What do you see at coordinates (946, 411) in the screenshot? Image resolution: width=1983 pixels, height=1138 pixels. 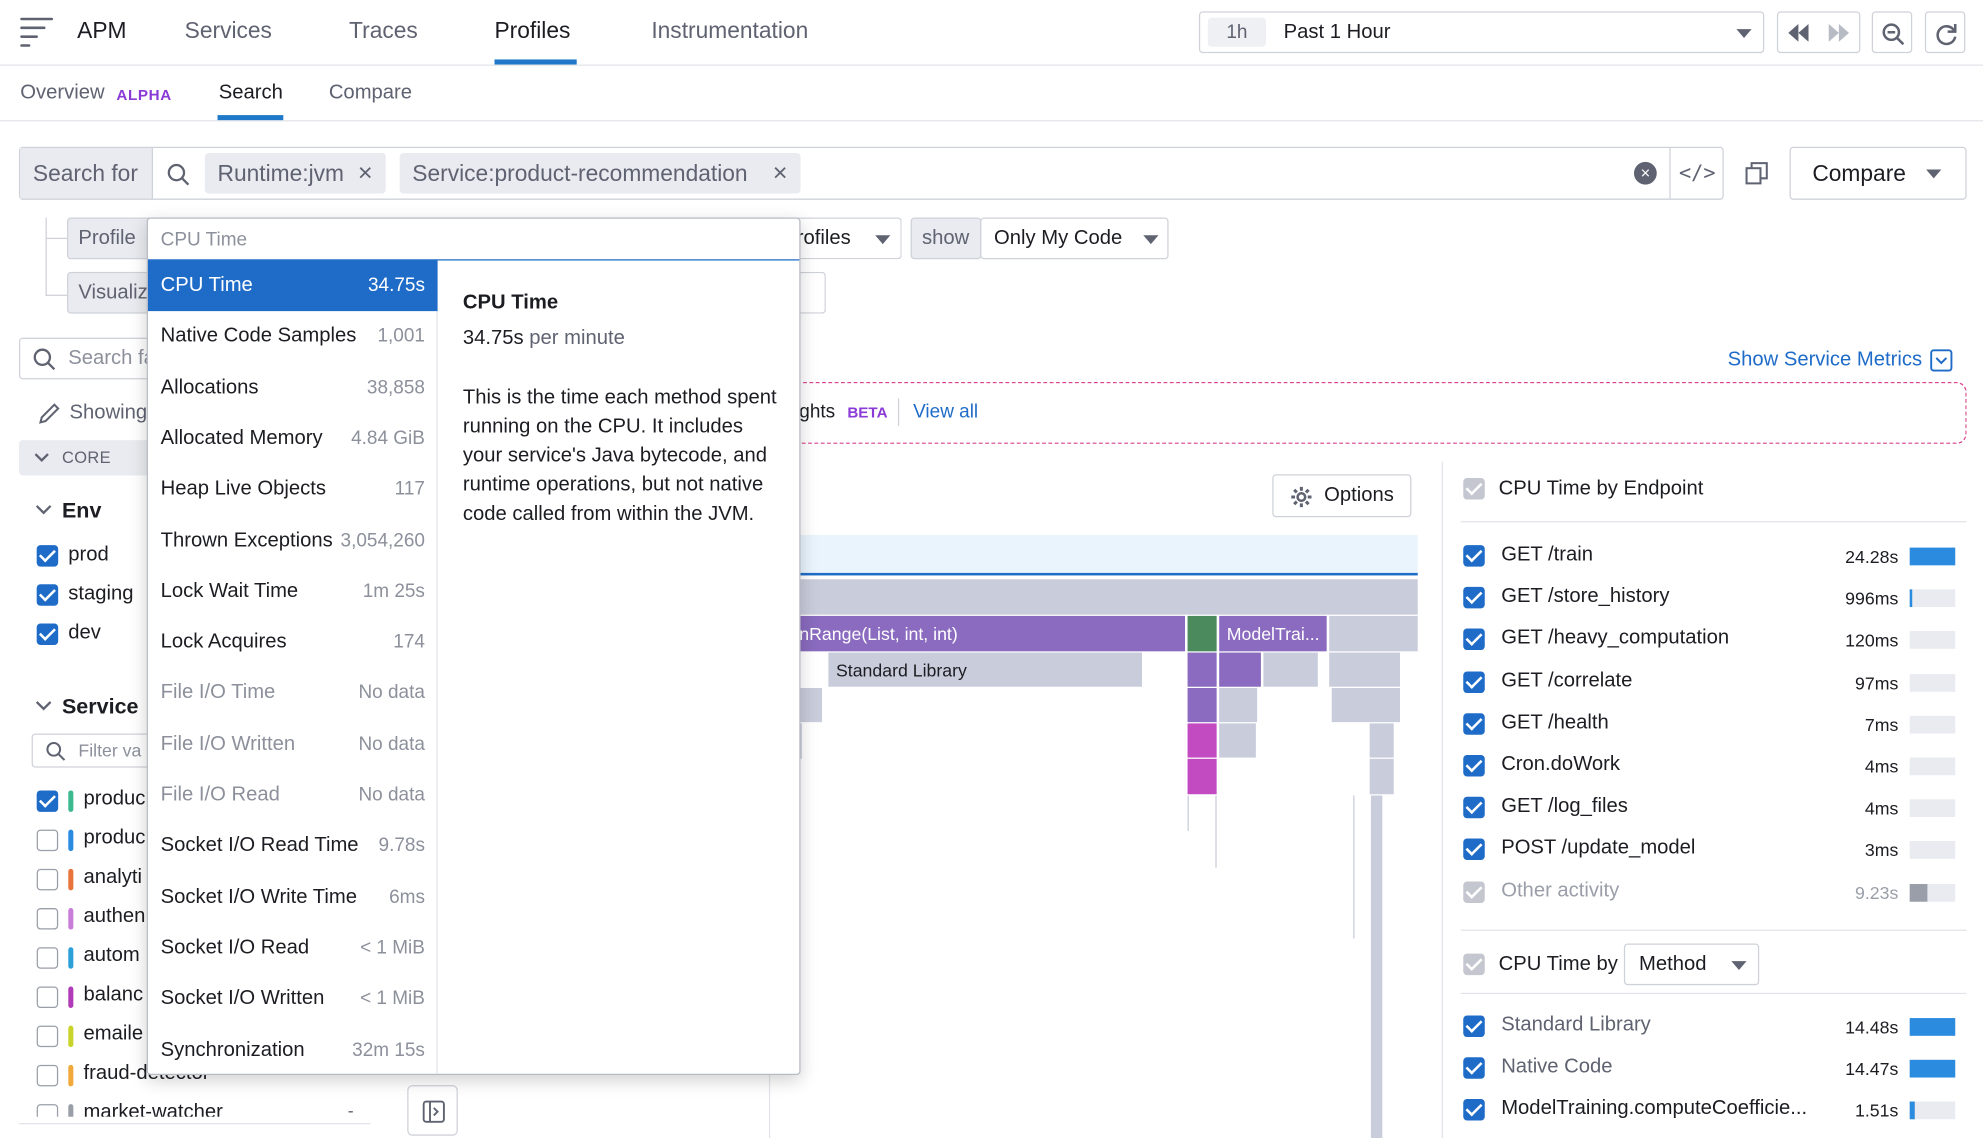 I see `view-all-link: View all` at bounding box center [946, 411].